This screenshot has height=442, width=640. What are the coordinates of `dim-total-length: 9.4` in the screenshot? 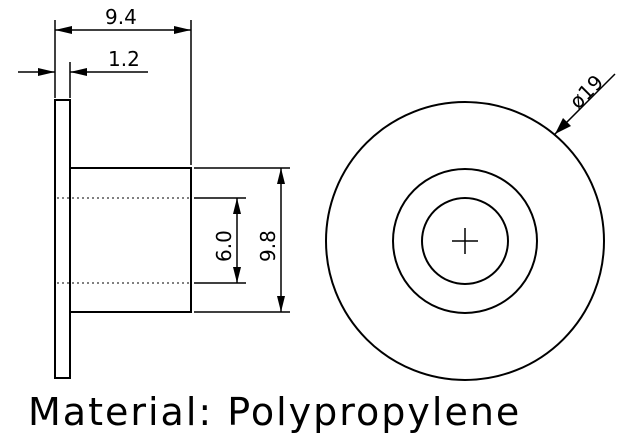 It's located at (123, 85).